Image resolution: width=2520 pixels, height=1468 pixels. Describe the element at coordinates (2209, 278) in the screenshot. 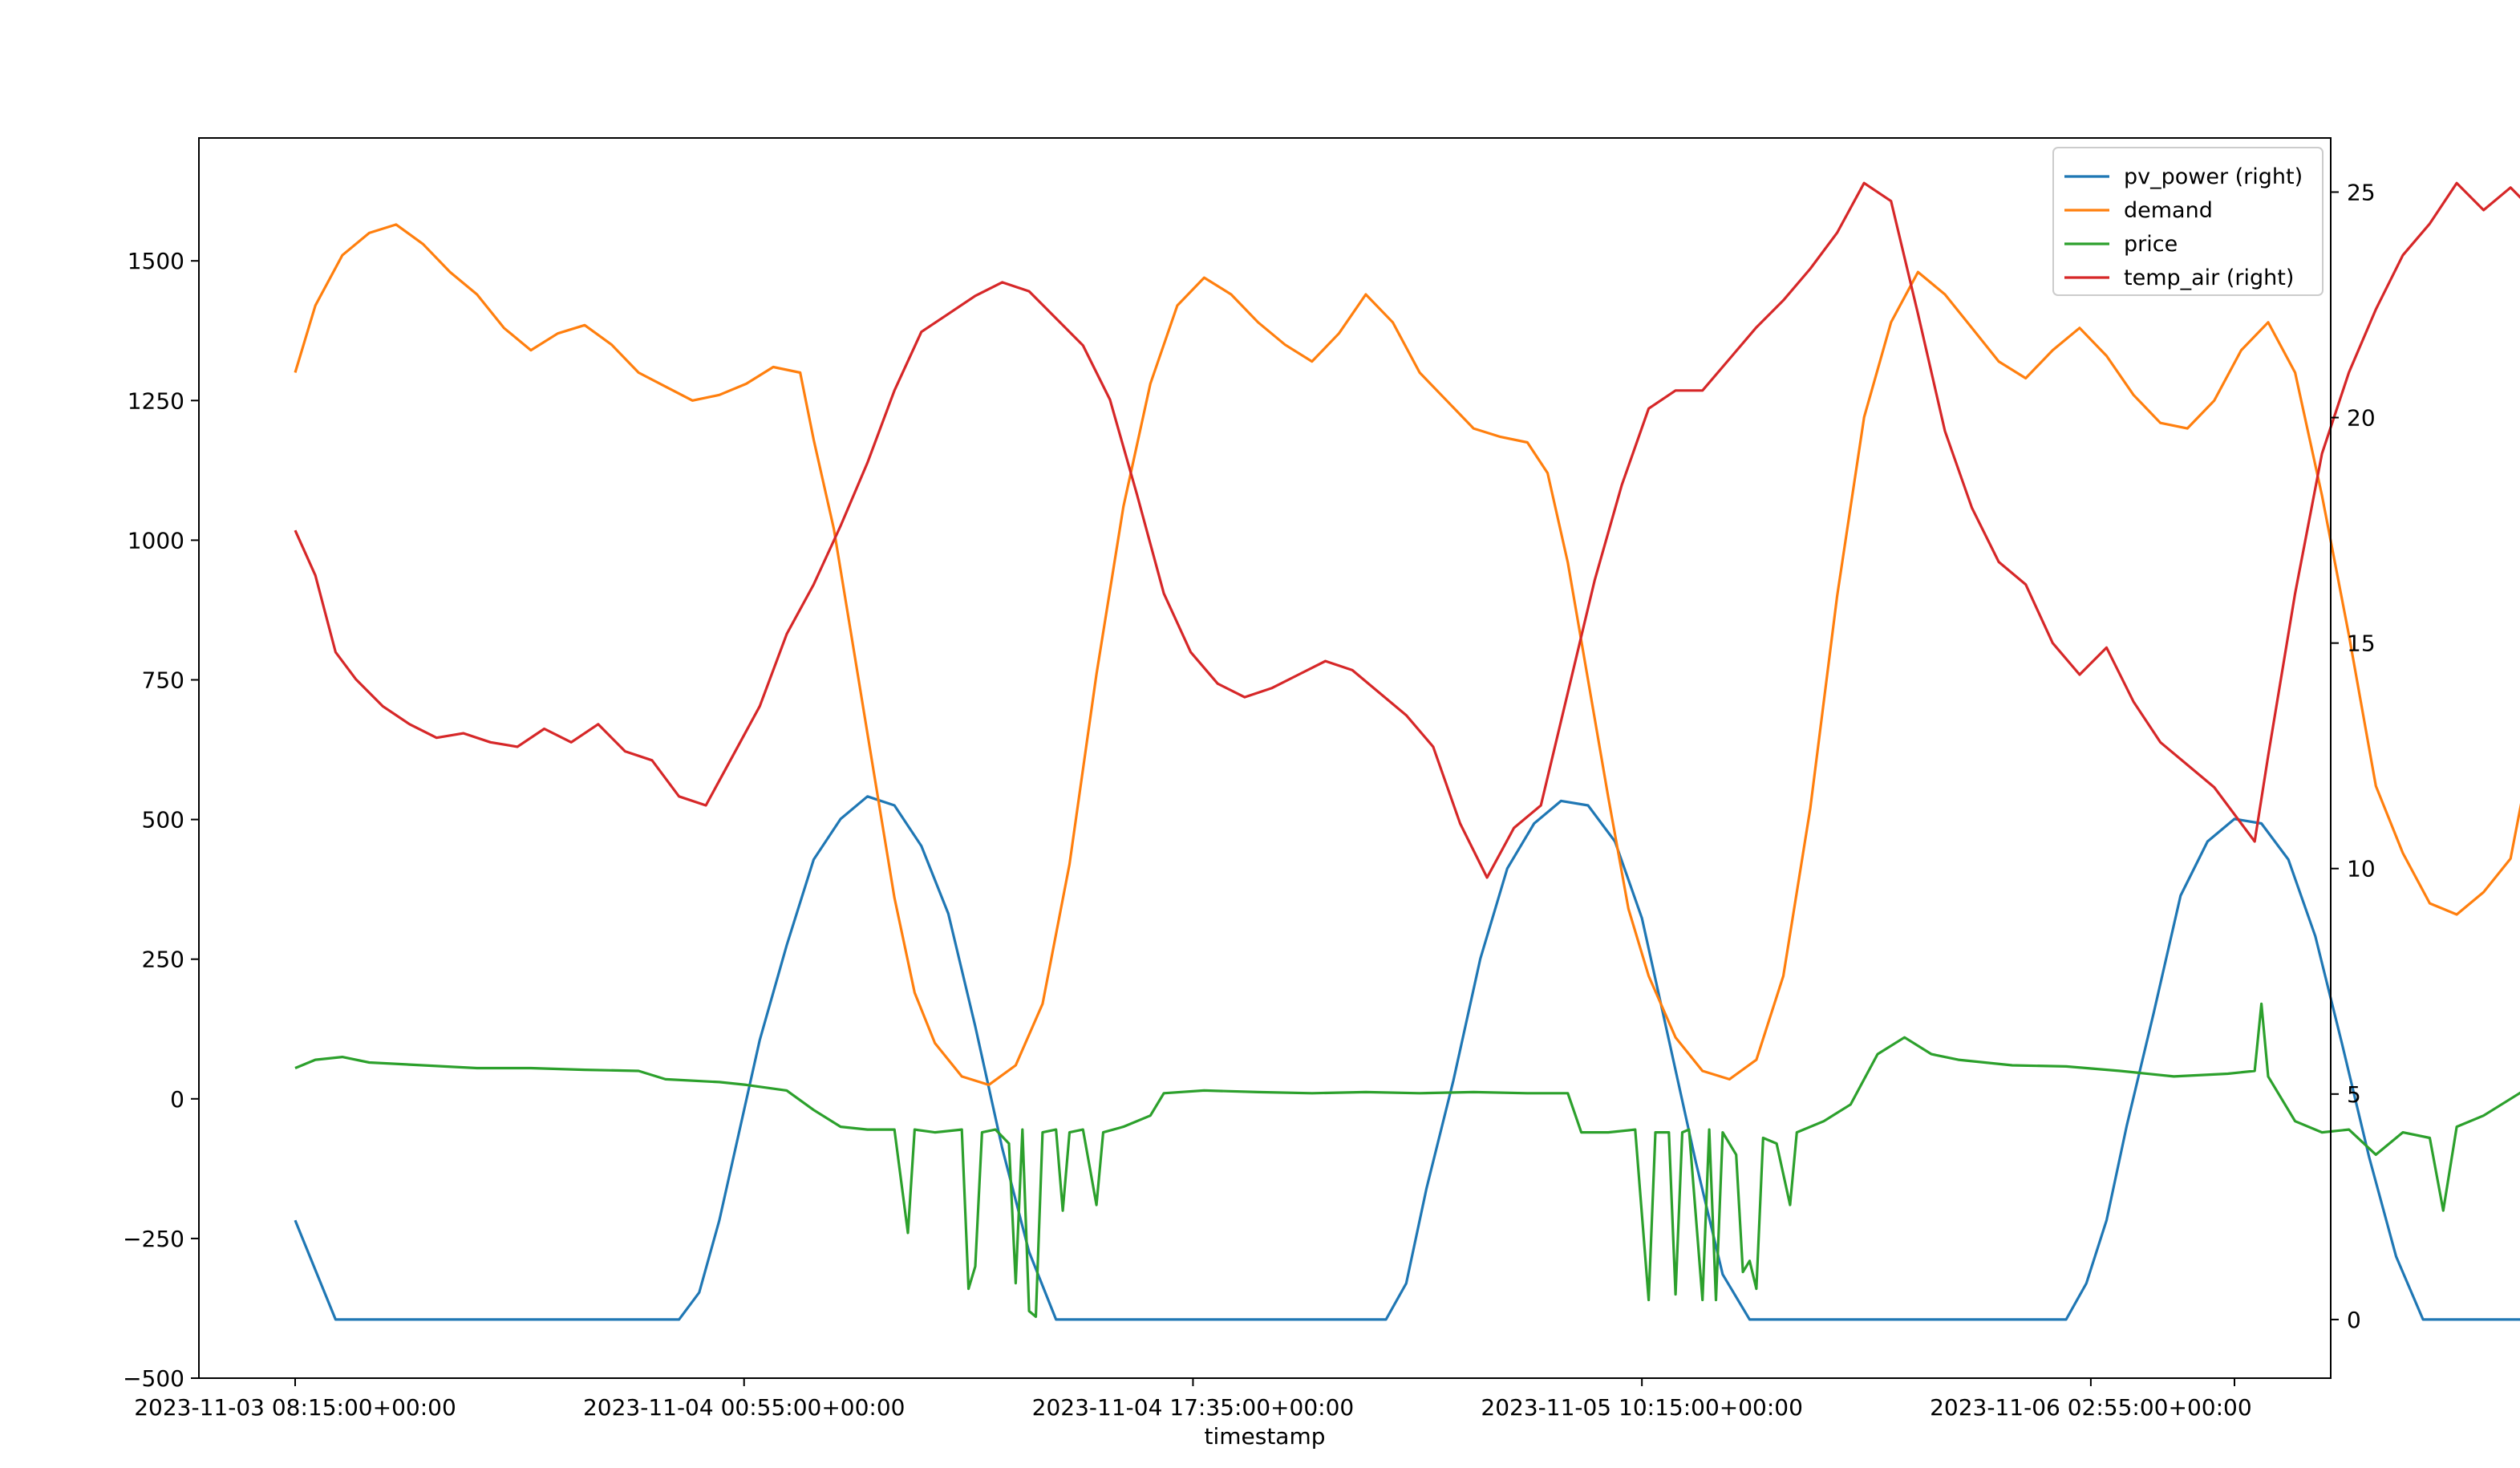

I see `legend-label: temp_air (right)` at that location.